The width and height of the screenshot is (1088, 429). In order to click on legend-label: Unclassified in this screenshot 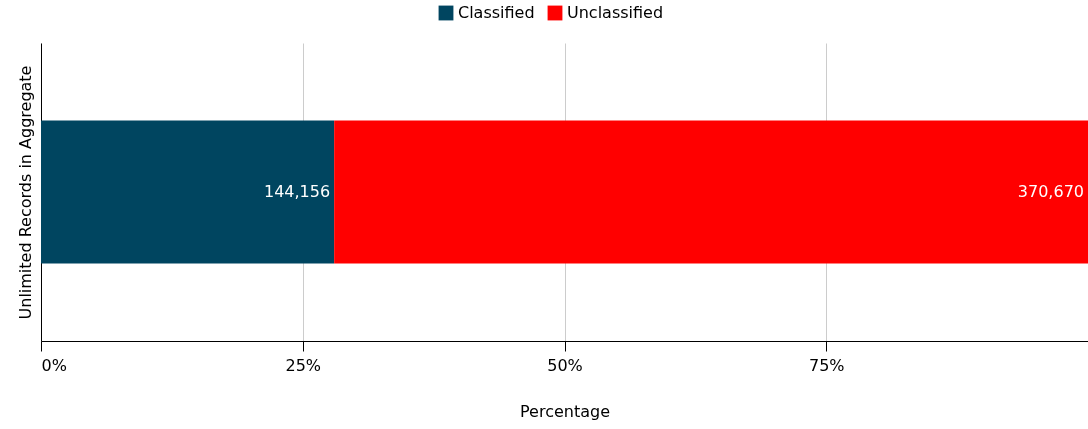, I will do `click(615, 12)`.